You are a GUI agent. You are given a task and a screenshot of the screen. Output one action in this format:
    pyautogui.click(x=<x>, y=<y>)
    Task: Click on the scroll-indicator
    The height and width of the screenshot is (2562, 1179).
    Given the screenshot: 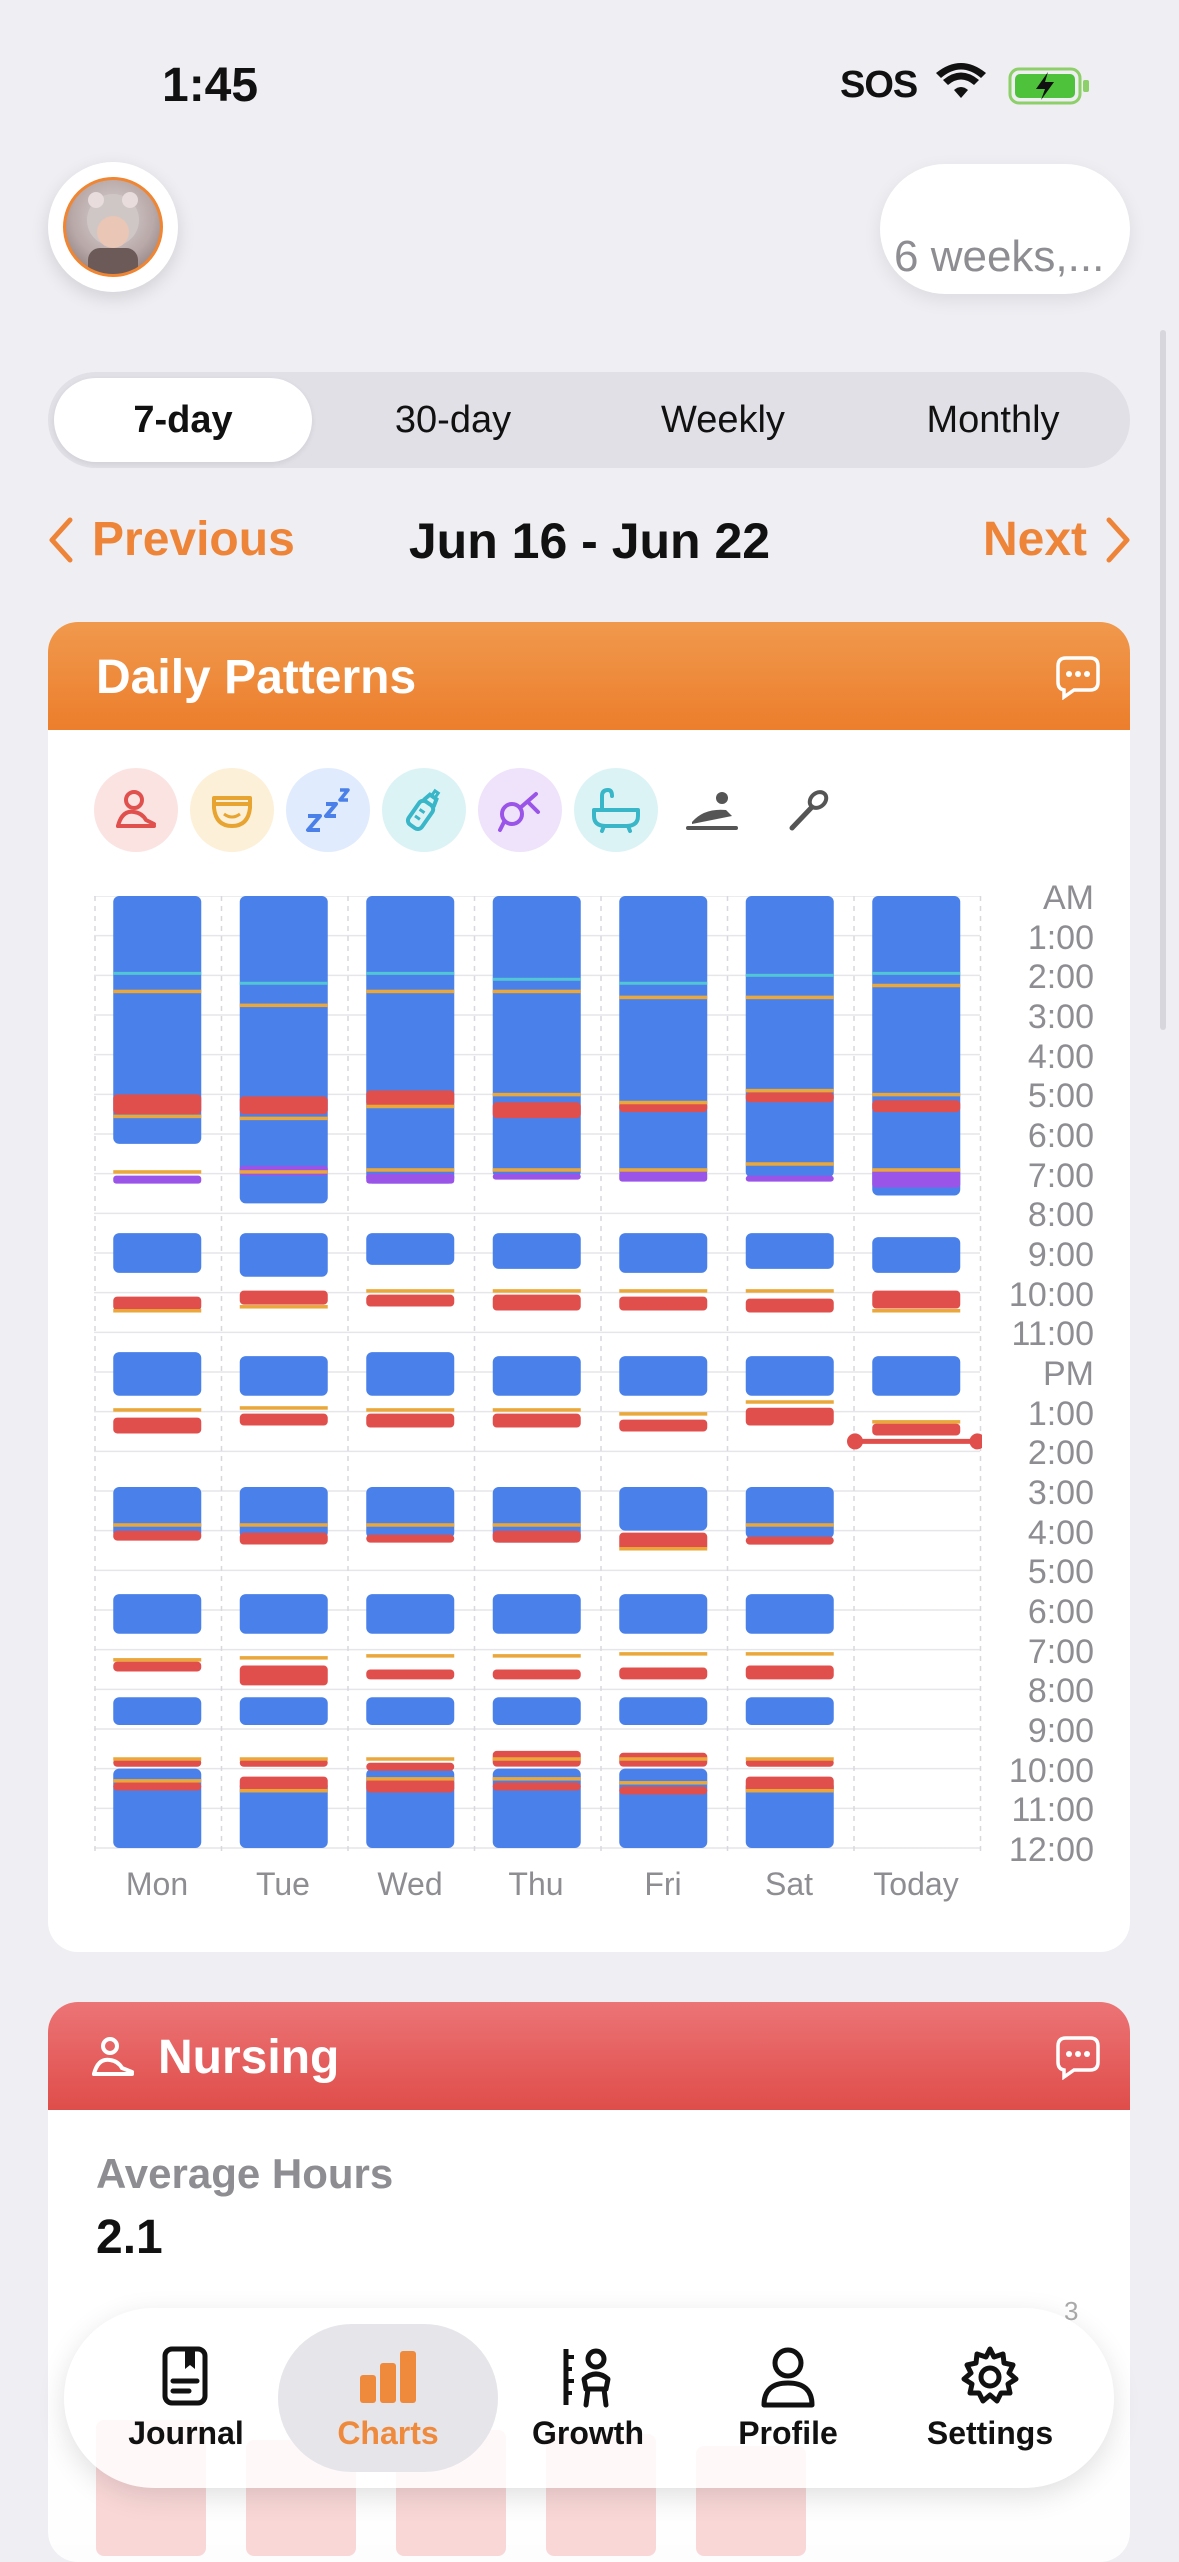 What is the action you would take?
    pyautogui.click(x=1163, y=680)
    